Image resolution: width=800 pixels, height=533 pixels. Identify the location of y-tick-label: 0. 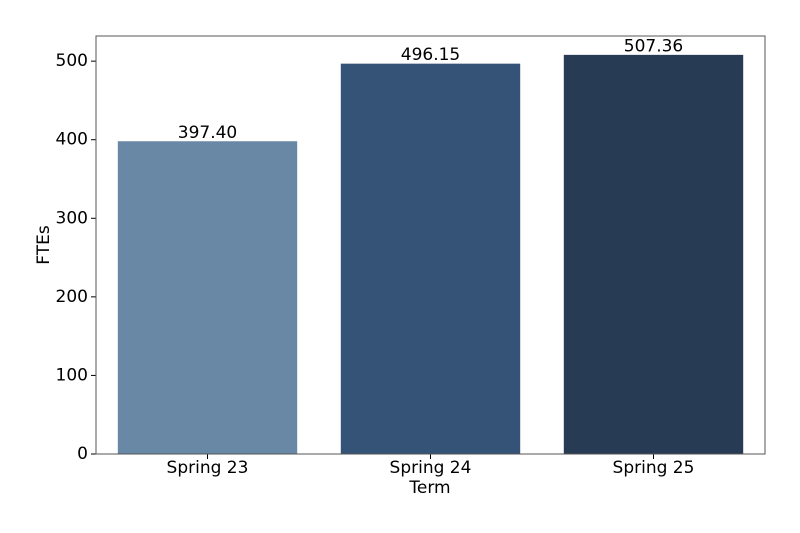
(82, 454).